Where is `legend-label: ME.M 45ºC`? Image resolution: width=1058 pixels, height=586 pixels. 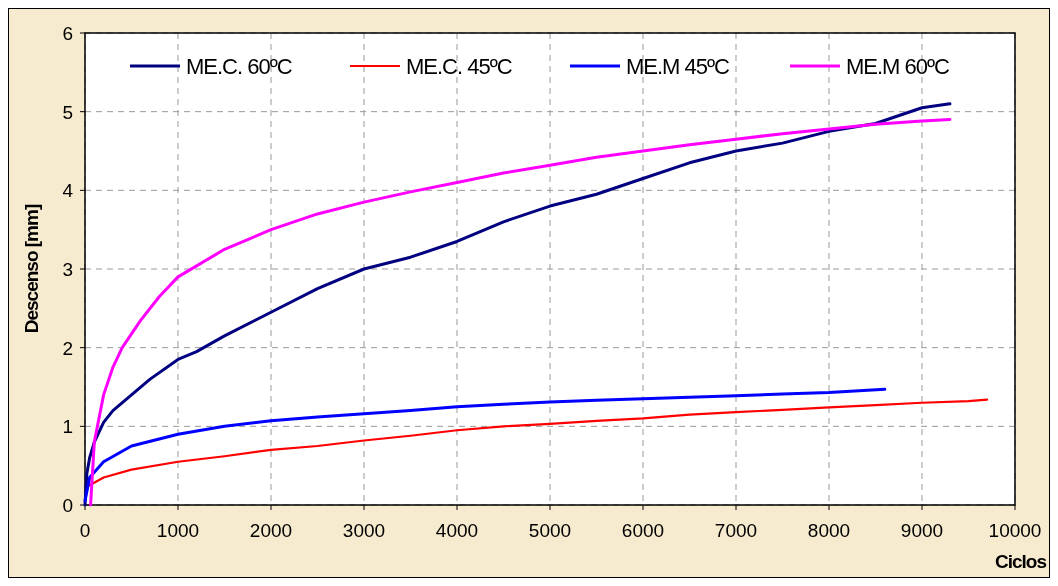 legend-label: ME.M 45ºC is located at coordinates (678, 66).